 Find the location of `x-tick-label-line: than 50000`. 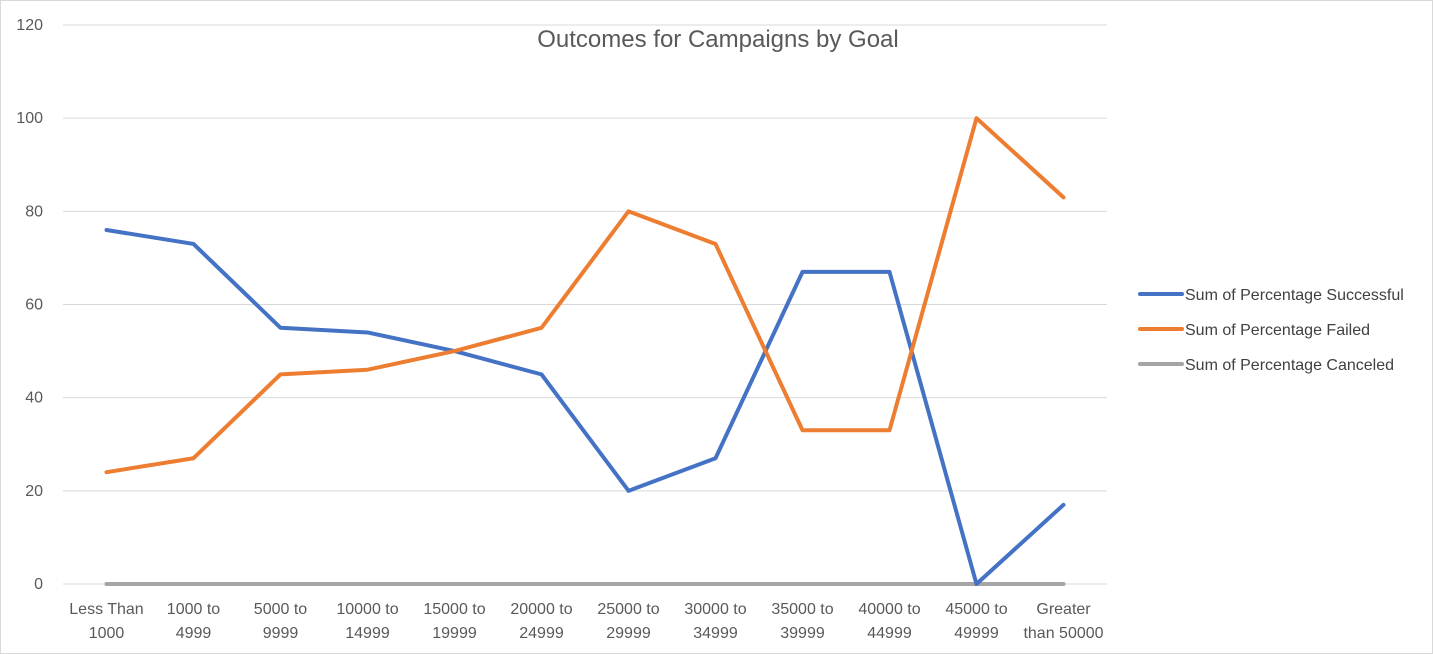

x-tick-label-line: than 50000 is located at coordinates (1063, 633).